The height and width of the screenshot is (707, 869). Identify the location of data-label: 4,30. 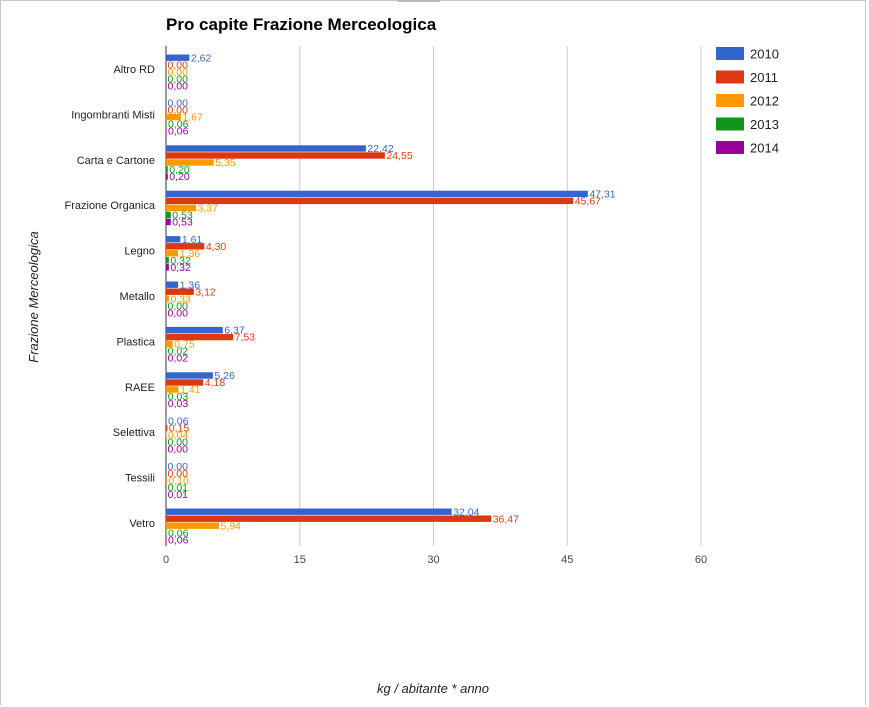
(216, 247).